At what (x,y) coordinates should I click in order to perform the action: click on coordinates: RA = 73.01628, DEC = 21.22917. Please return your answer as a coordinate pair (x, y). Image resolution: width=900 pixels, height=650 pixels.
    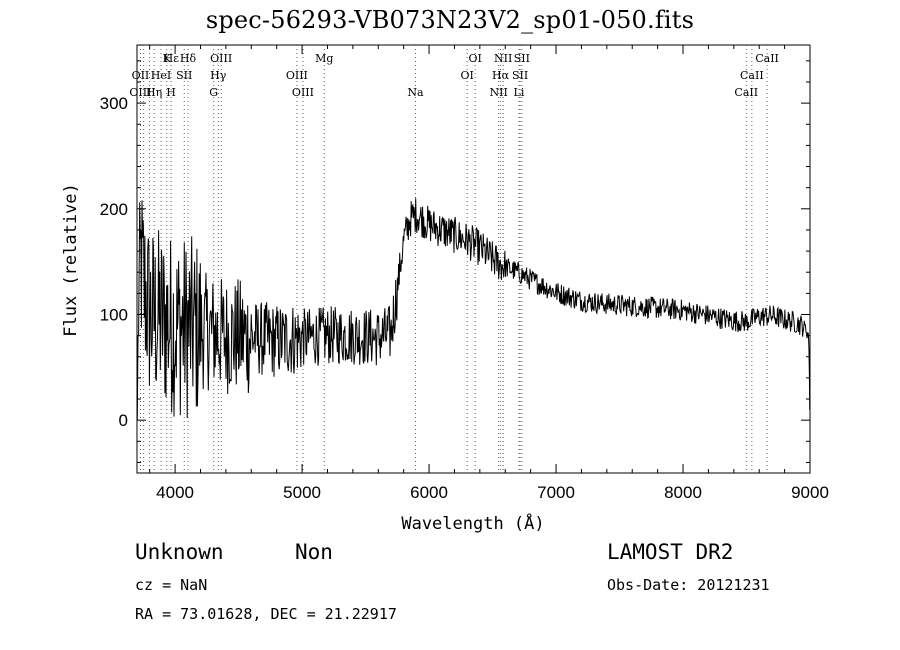
    Looking at the image, I should click on (266, 614).